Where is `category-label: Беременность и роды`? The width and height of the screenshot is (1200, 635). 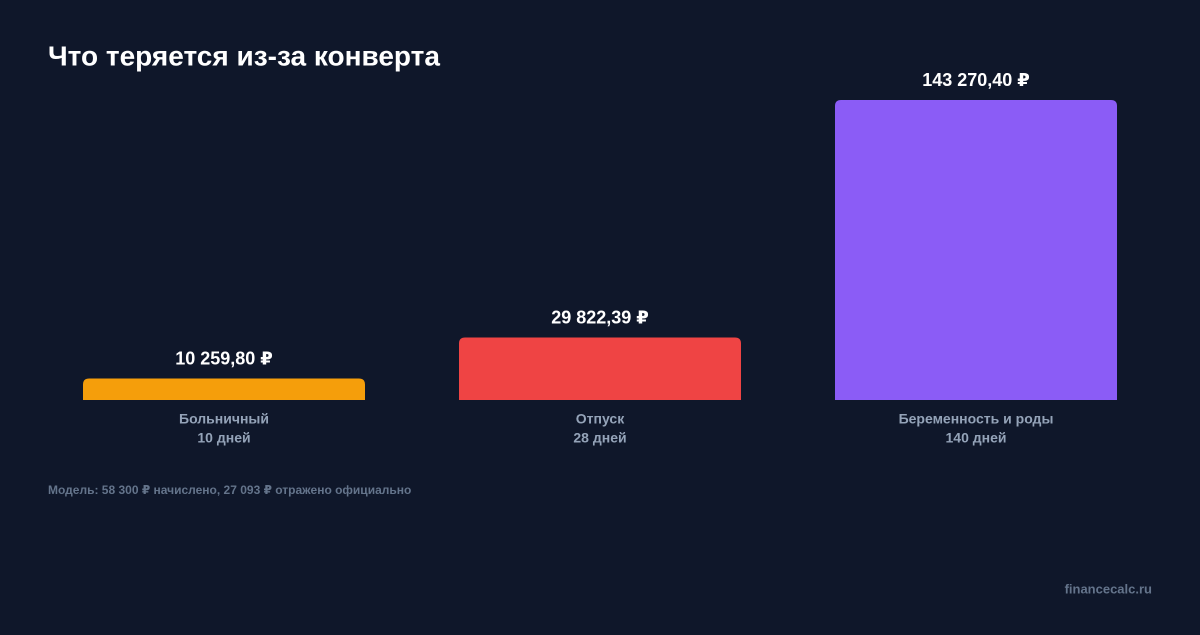
category-label: Беременность и роды is located at coordinates (976, 419).